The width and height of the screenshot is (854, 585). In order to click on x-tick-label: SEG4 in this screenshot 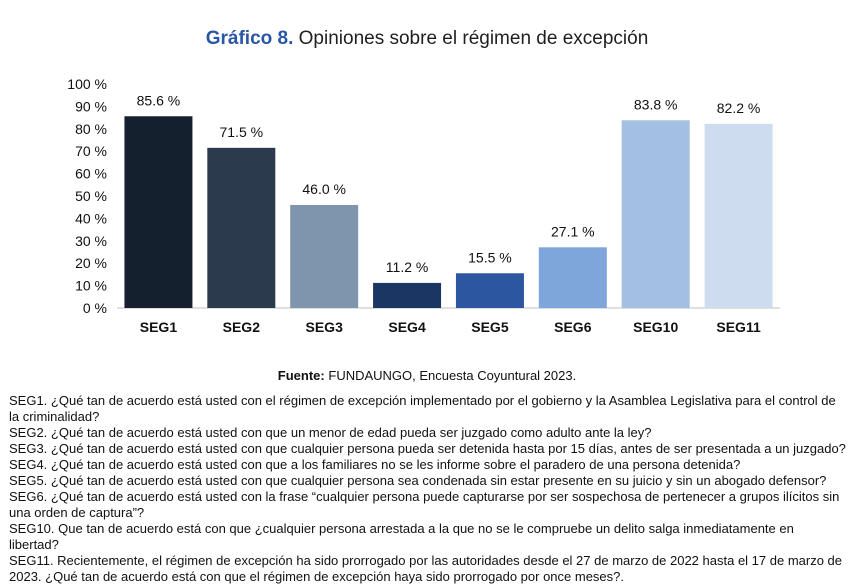, I will do `click(407, 327)`.